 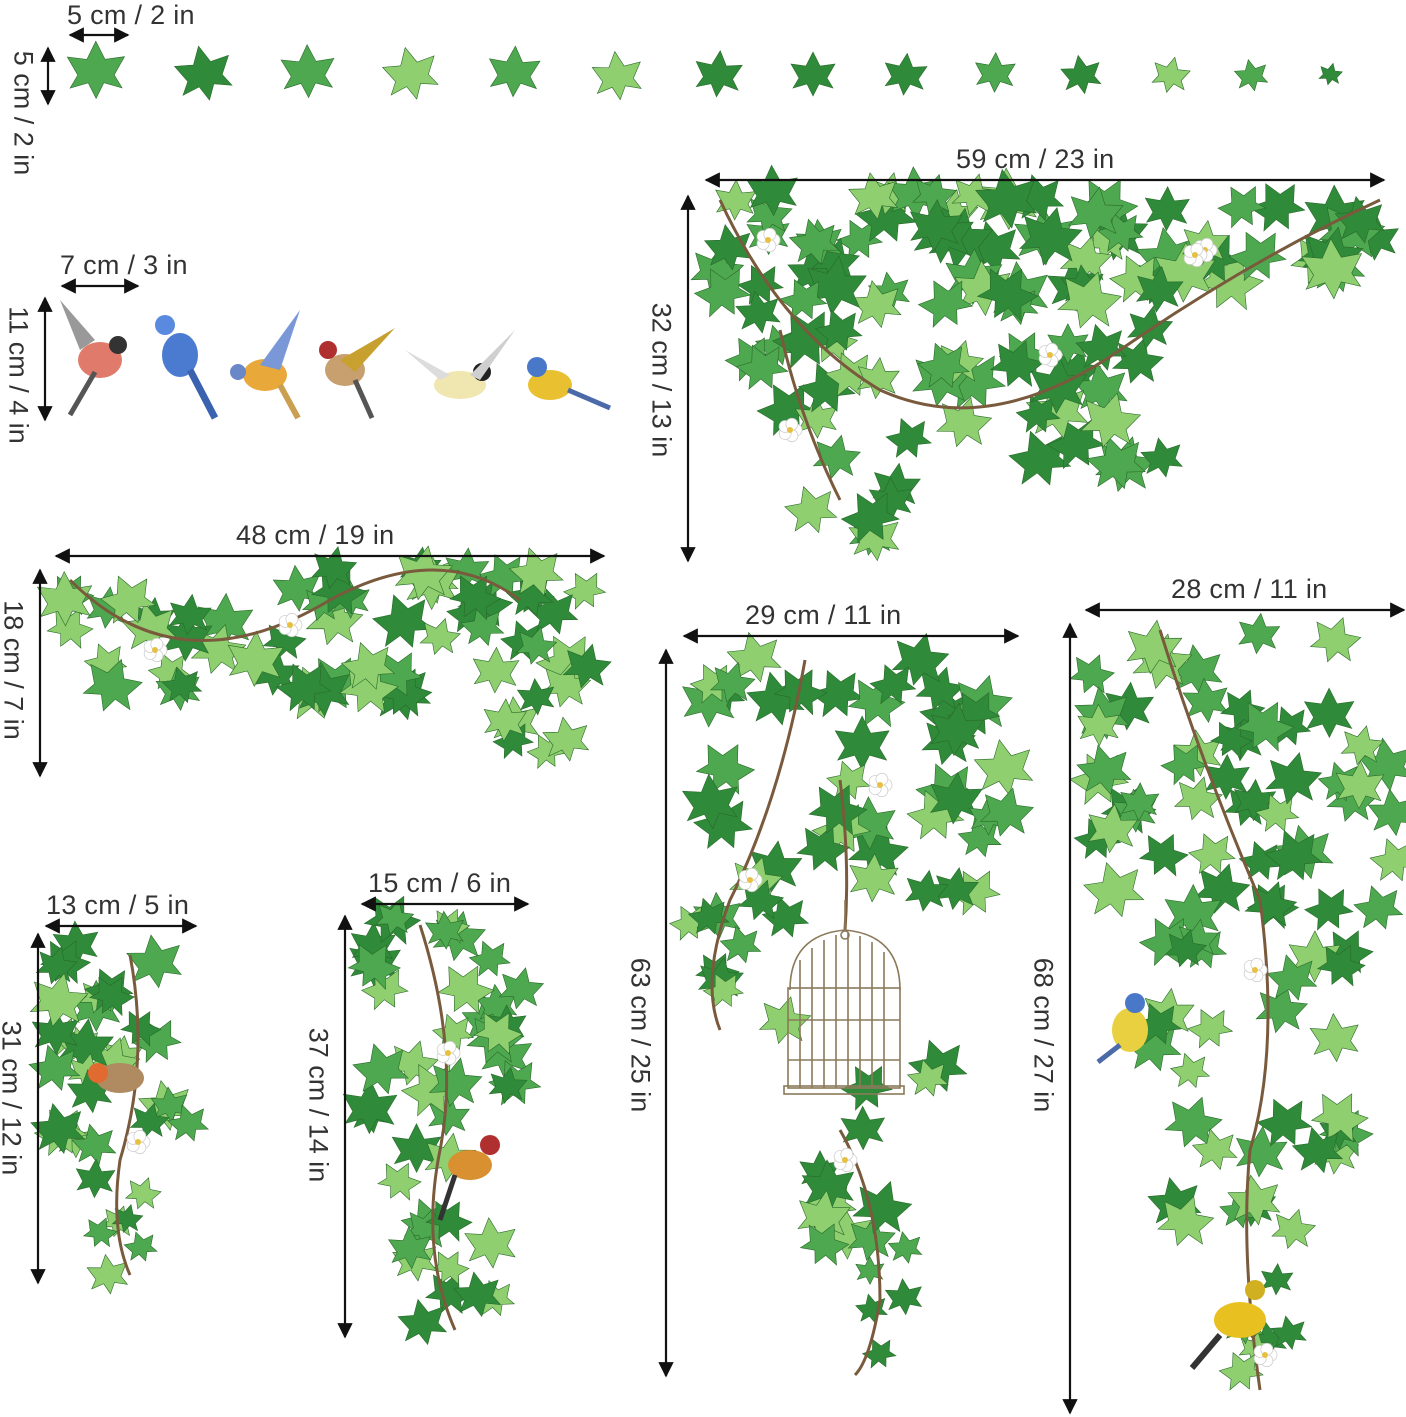 What do you see at coordinates (131, 15) in the screenshot?
I see `single-leaf-width-label: 5 cm / 2 in` at bounding box center [131, 15].